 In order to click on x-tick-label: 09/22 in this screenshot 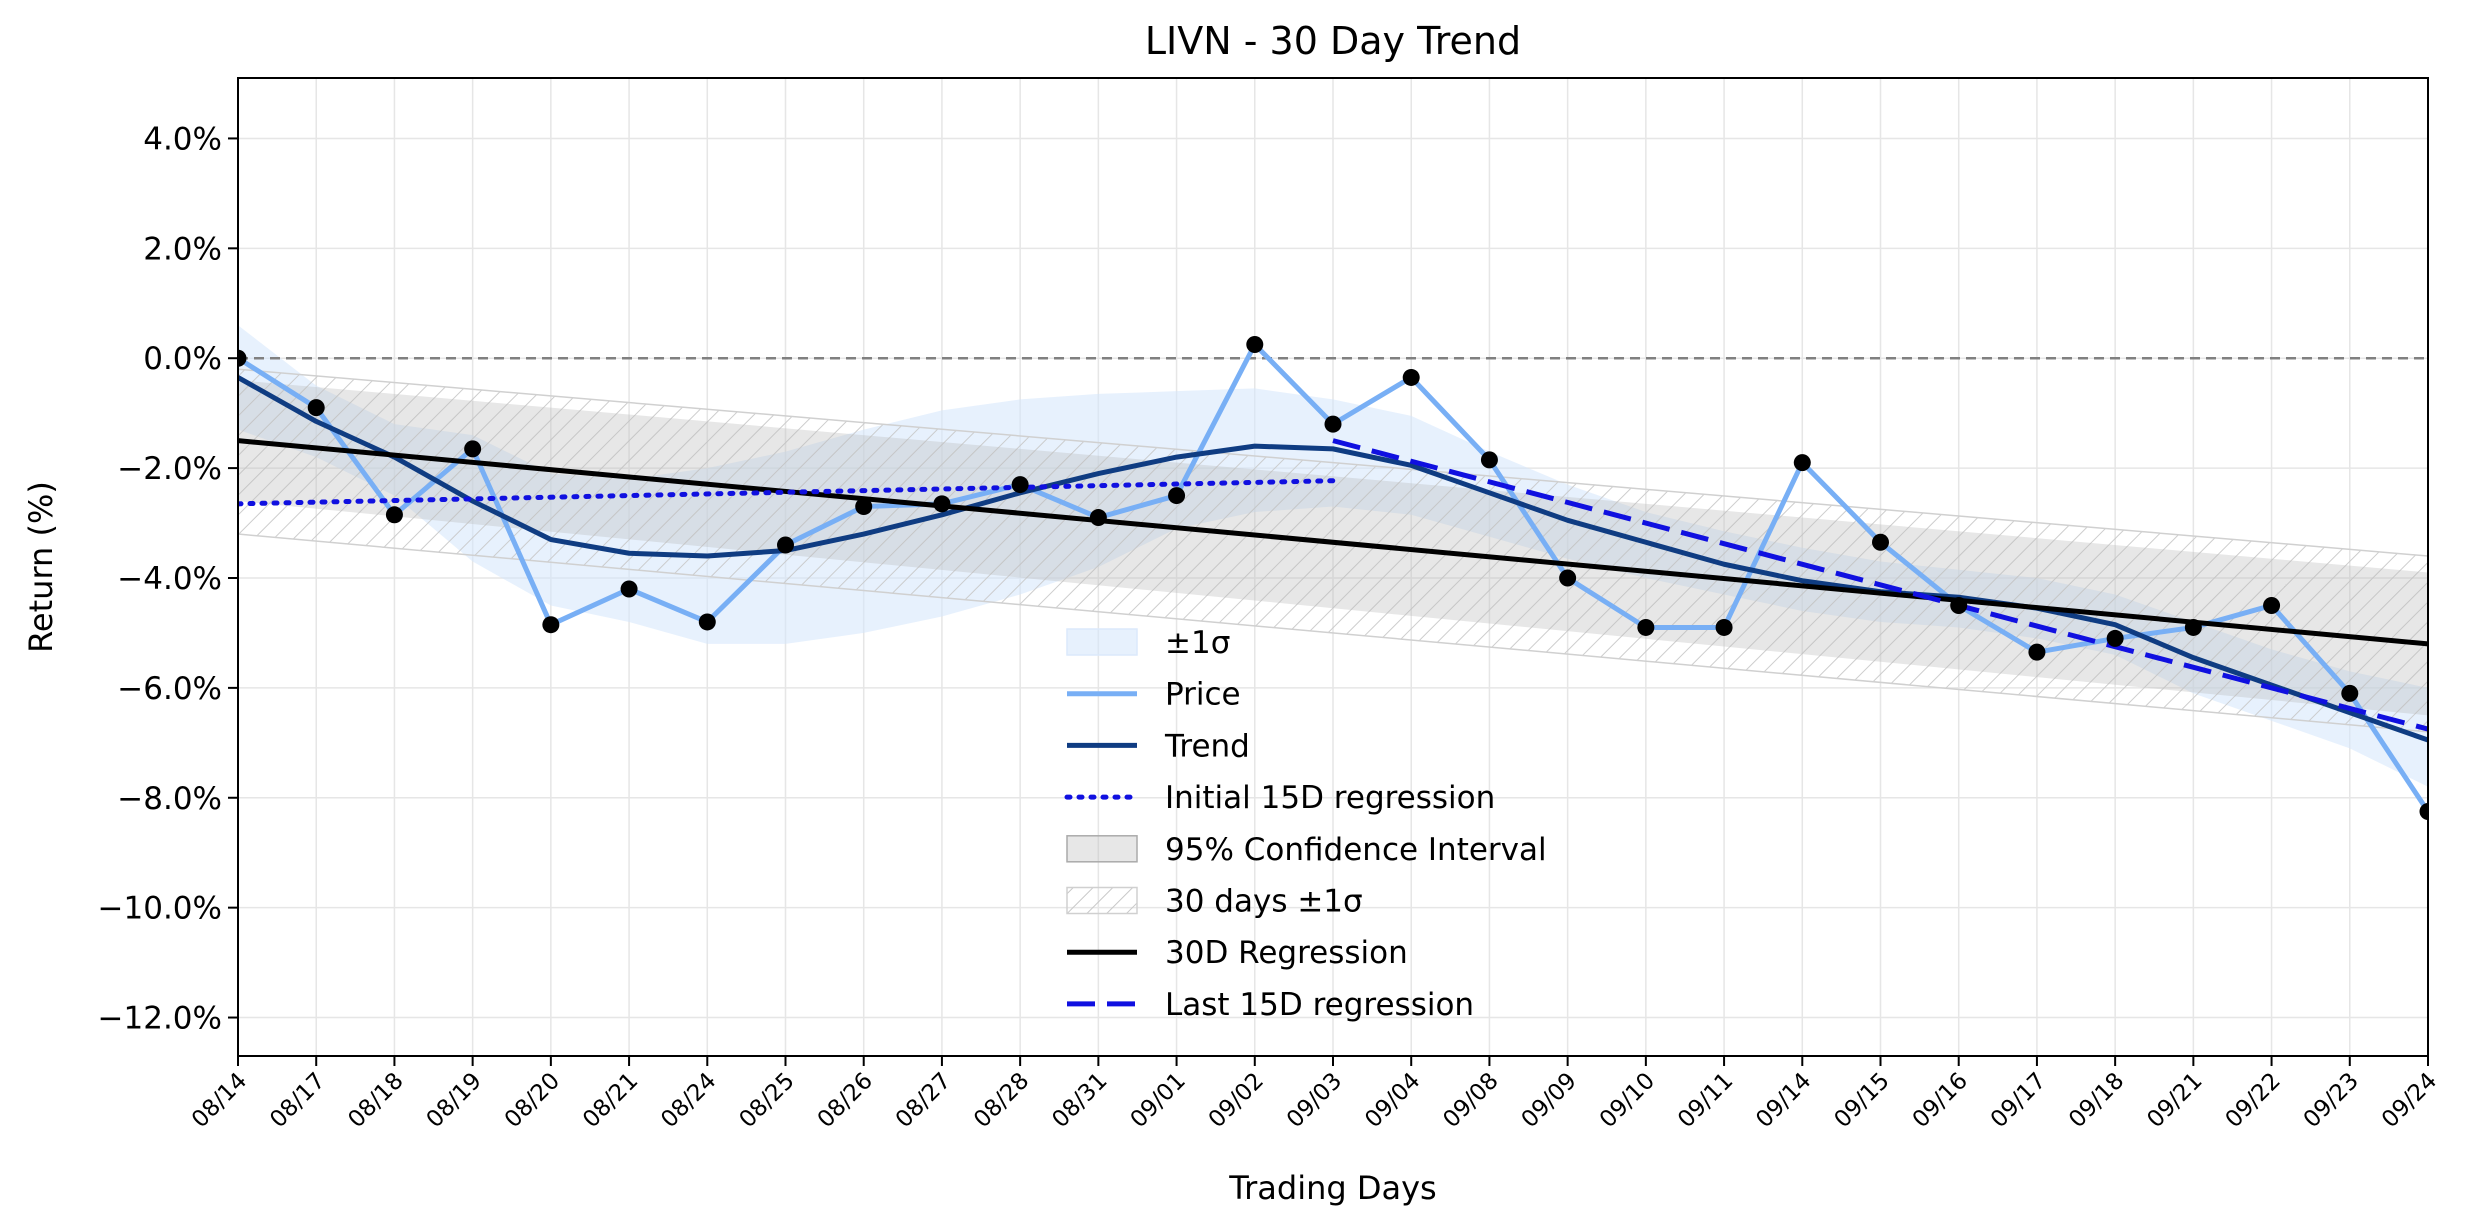, I will do `click(2253, 1100)`.